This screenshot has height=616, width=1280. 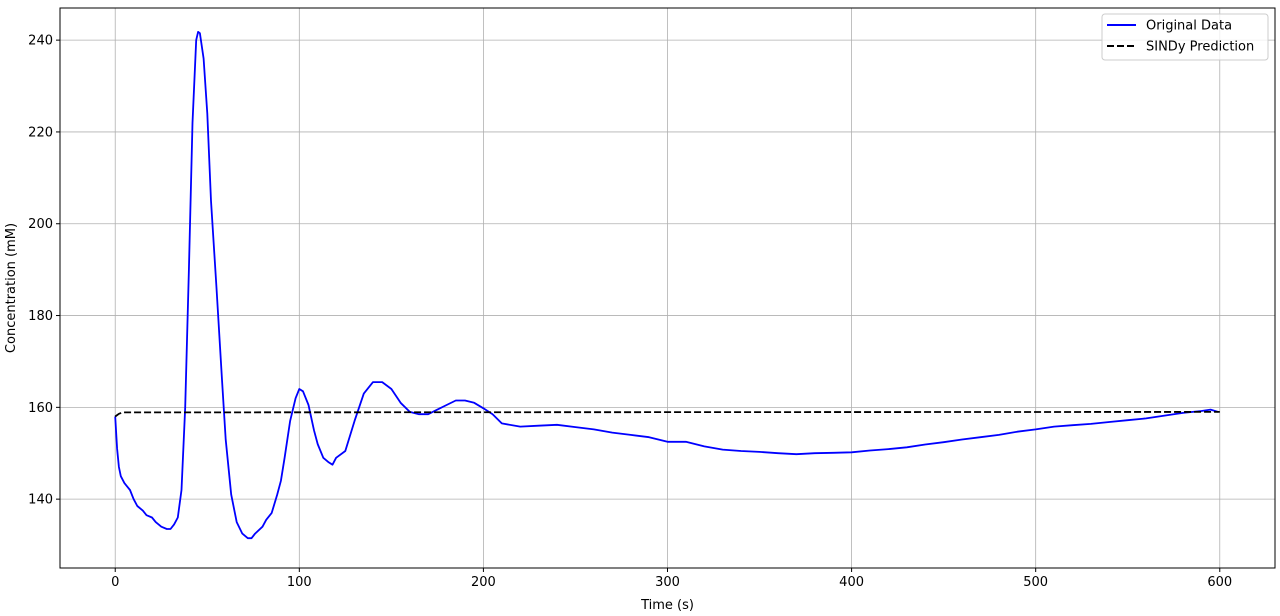 I want to click on x-tick-label: 100, so click(x=299, y=582).